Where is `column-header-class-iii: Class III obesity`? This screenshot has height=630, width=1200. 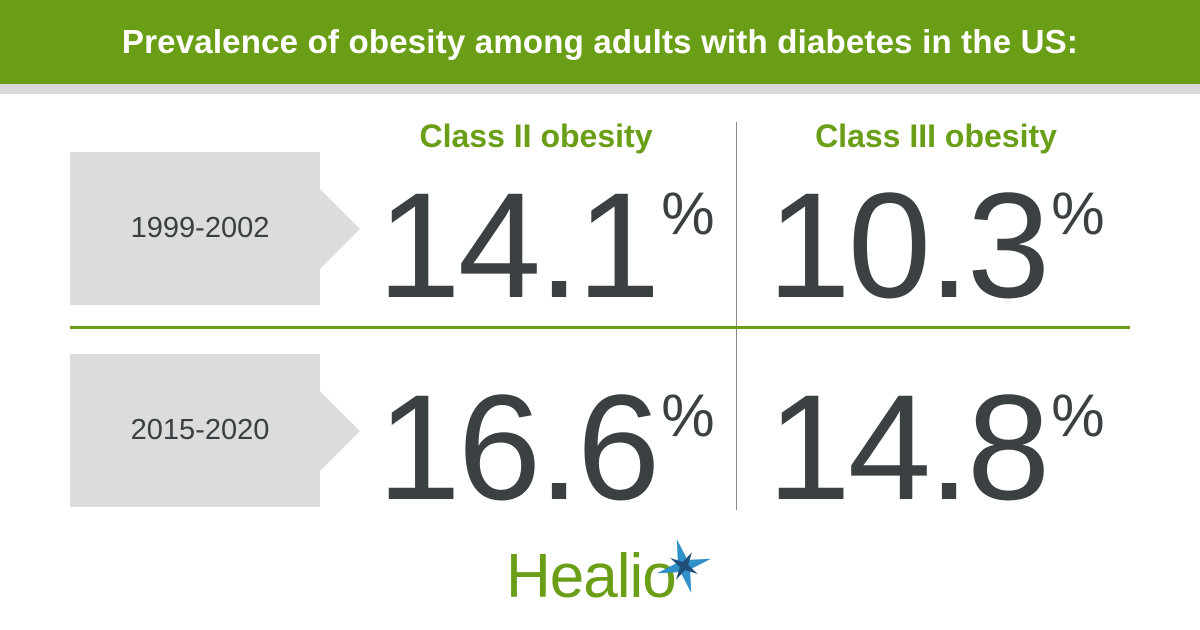
column-header-class-iii: Class III obesity is located at coordinates (936, 136).